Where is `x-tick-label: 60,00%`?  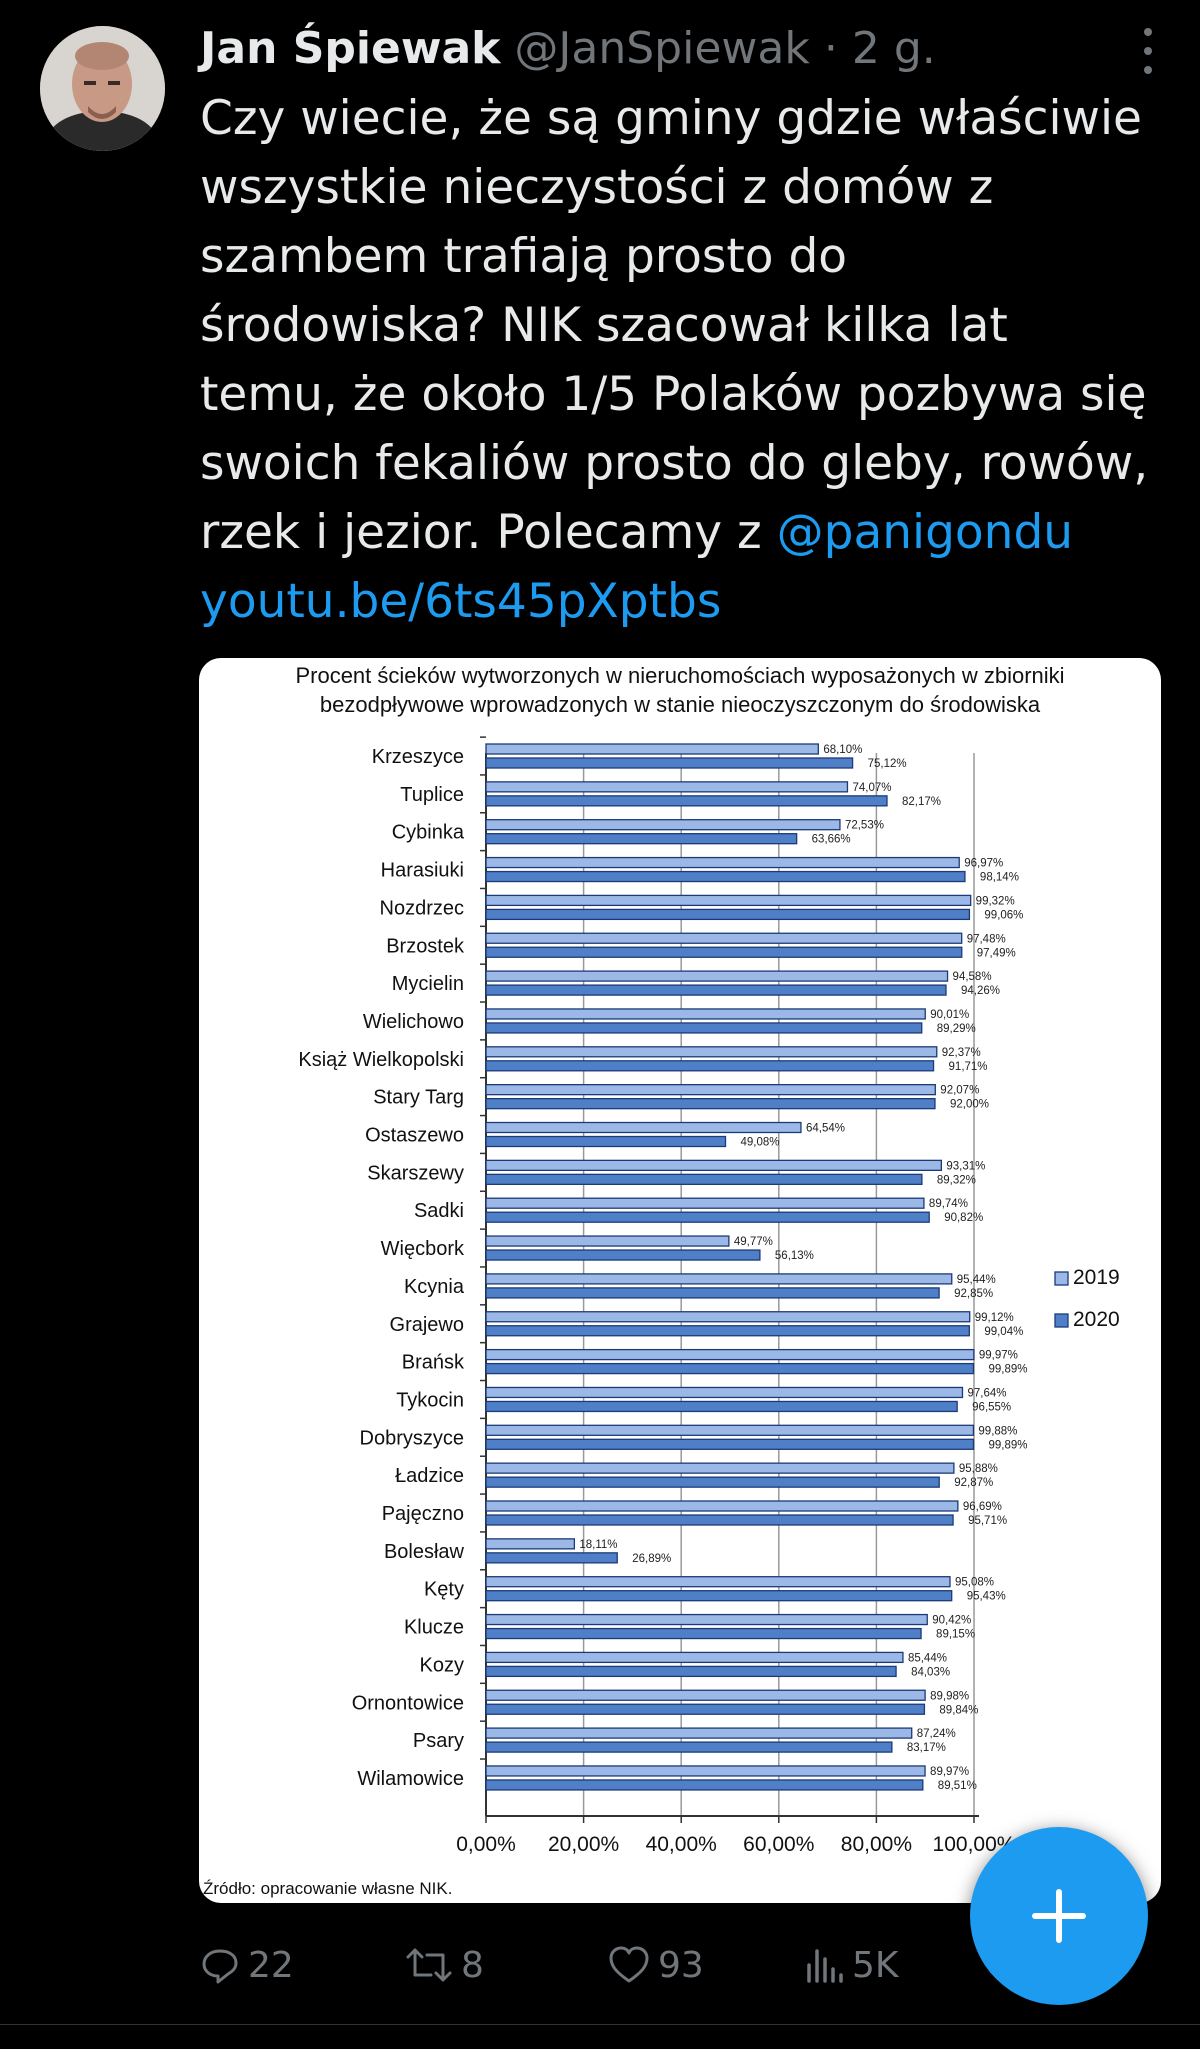 x-tick-label: 60,00% is located at coordinates (778, 1844).